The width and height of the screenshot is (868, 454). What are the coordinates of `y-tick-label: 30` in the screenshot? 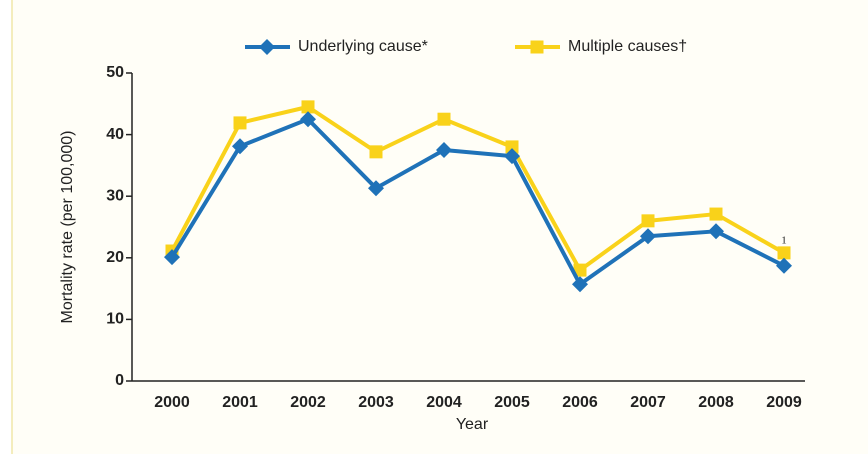 It's located at (115, 195).